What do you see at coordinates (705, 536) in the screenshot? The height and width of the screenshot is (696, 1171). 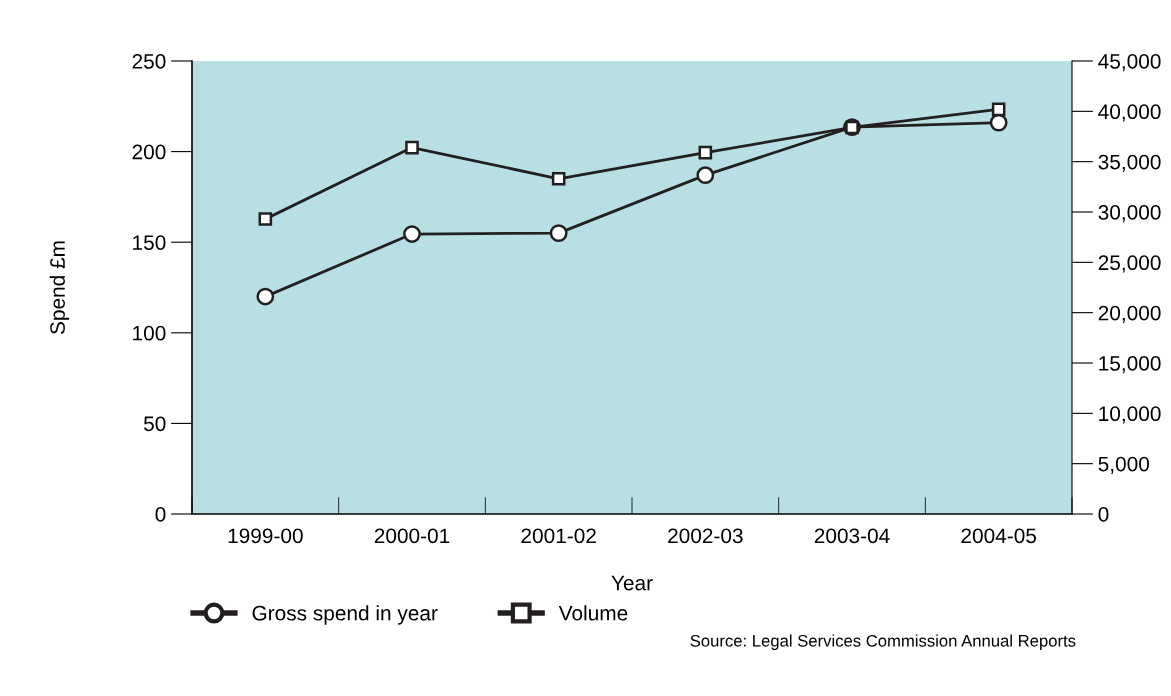 I see `x-tick-label: 2002-03` at bounding box center [705, 536].